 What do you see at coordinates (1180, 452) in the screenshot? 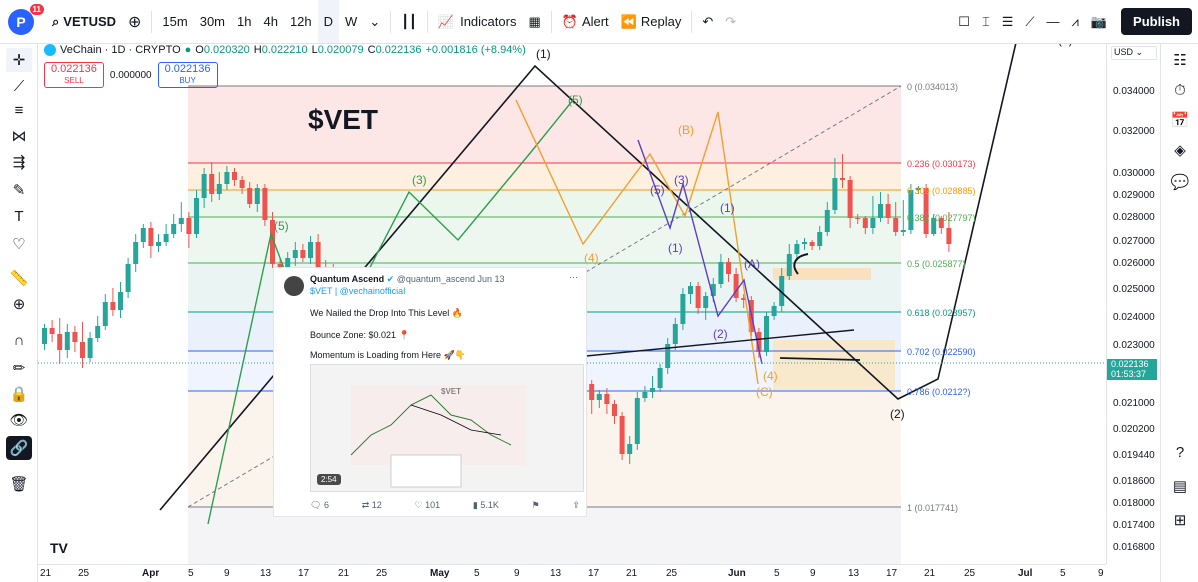
I see `help-icon: ?` at bounding box center [1180, 452].